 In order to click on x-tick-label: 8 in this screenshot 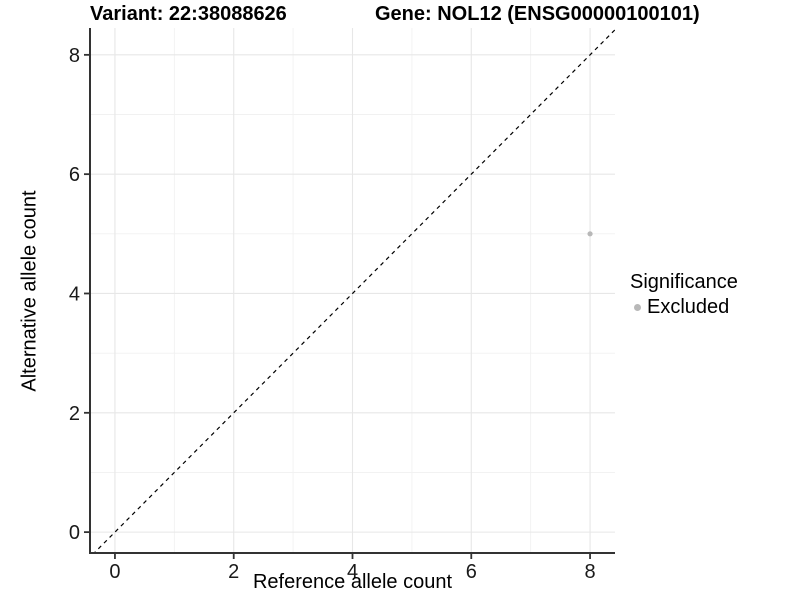, I will do `click(589, 572)`.